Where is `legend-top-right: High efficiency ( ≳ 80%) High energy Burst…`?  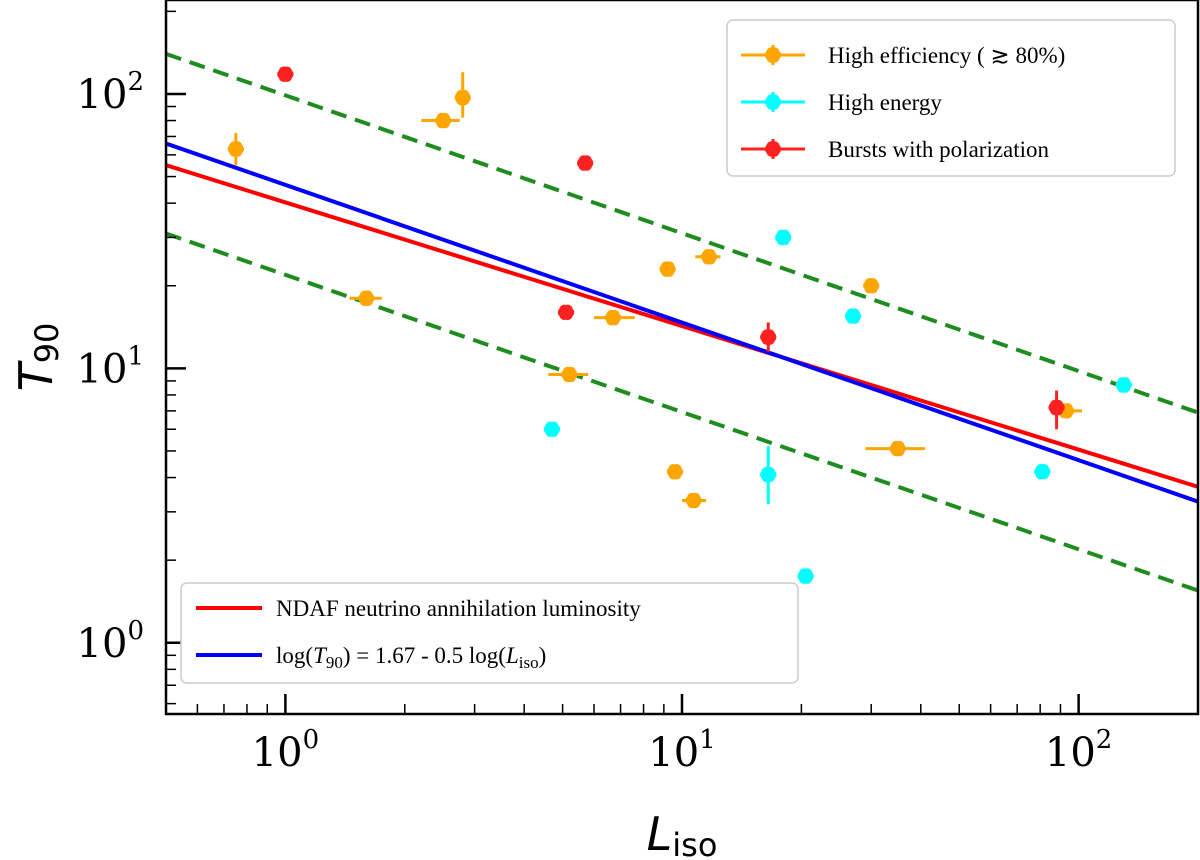 legend-top-right: High efficiency ( ≳ 80%) High energy Burst… is located at coordinates (951, 98).